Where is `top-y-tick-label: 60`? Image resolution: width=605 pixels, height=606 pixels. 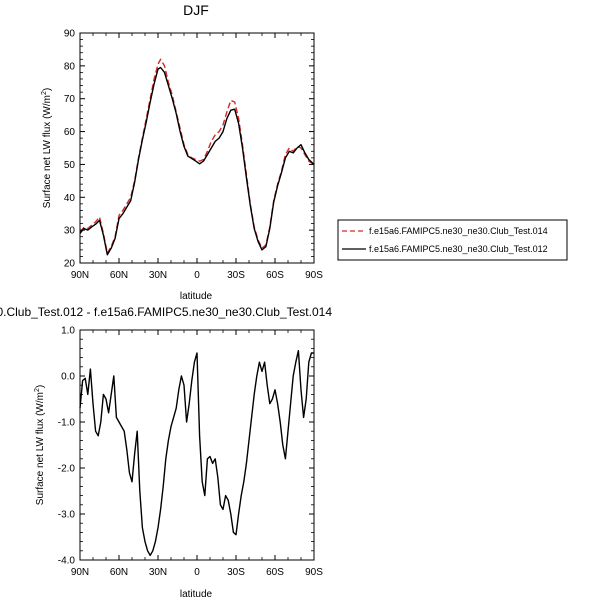 top-y-tick-label: 60 is located at coordinates (70, 132).